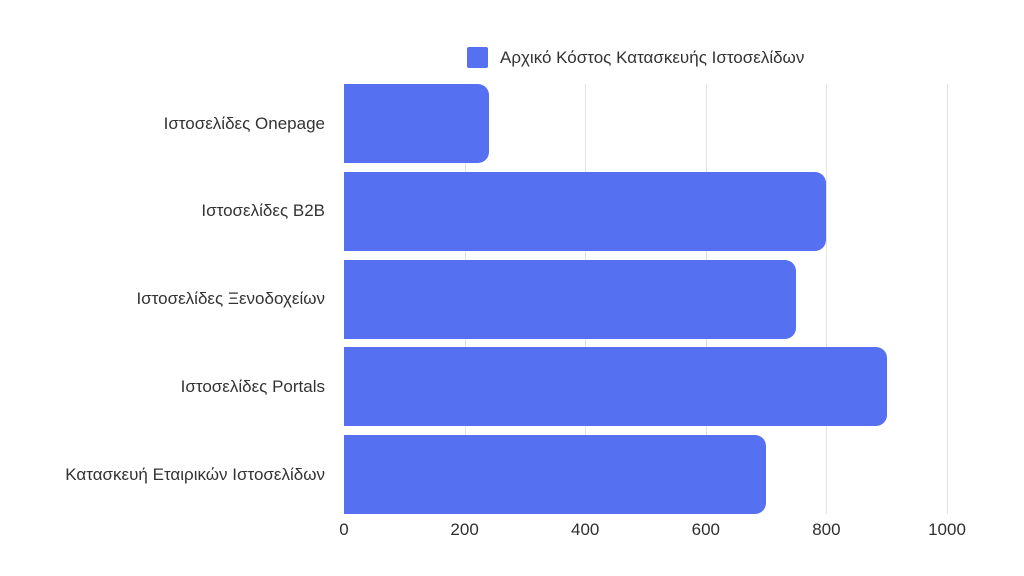  I want to click on category-label: Κατασκευή Εταιρικών Ιστοσελίδων, so click(195, 474).